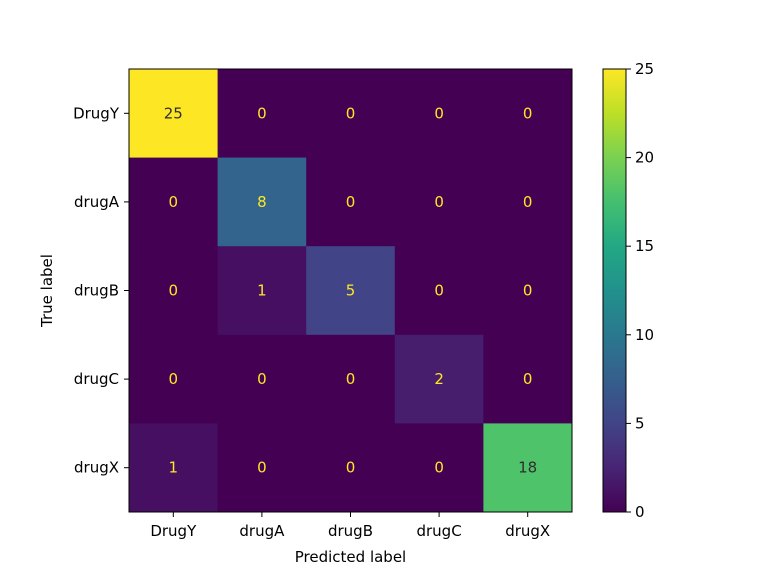 This screenshot has height=580, width=768. Describe the element at coordinates (644, 335) in the screenshot. I see `colorbar-tick-label: 10` at that location.